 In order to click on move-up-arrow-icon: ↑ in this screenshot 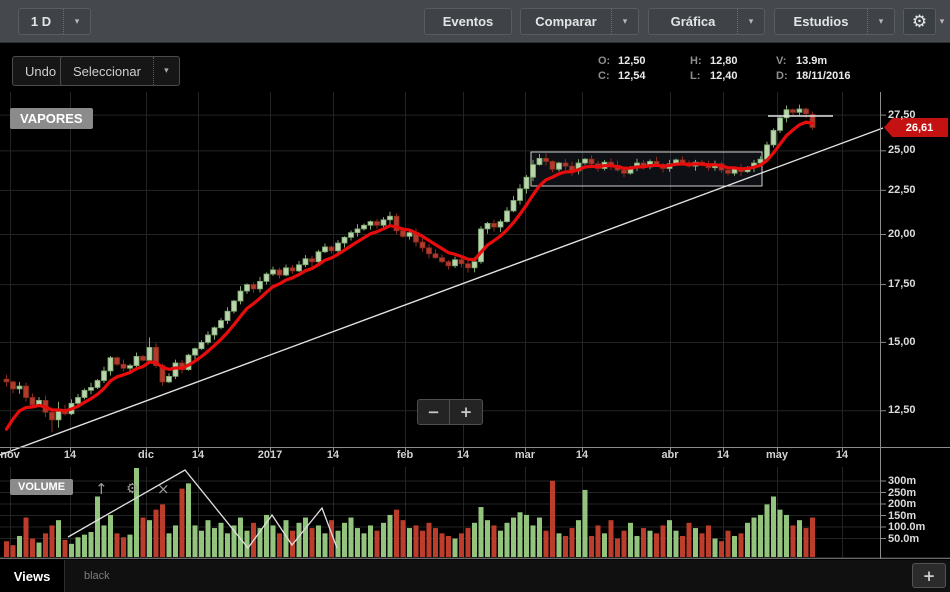, I will do `click(101, 489)`.